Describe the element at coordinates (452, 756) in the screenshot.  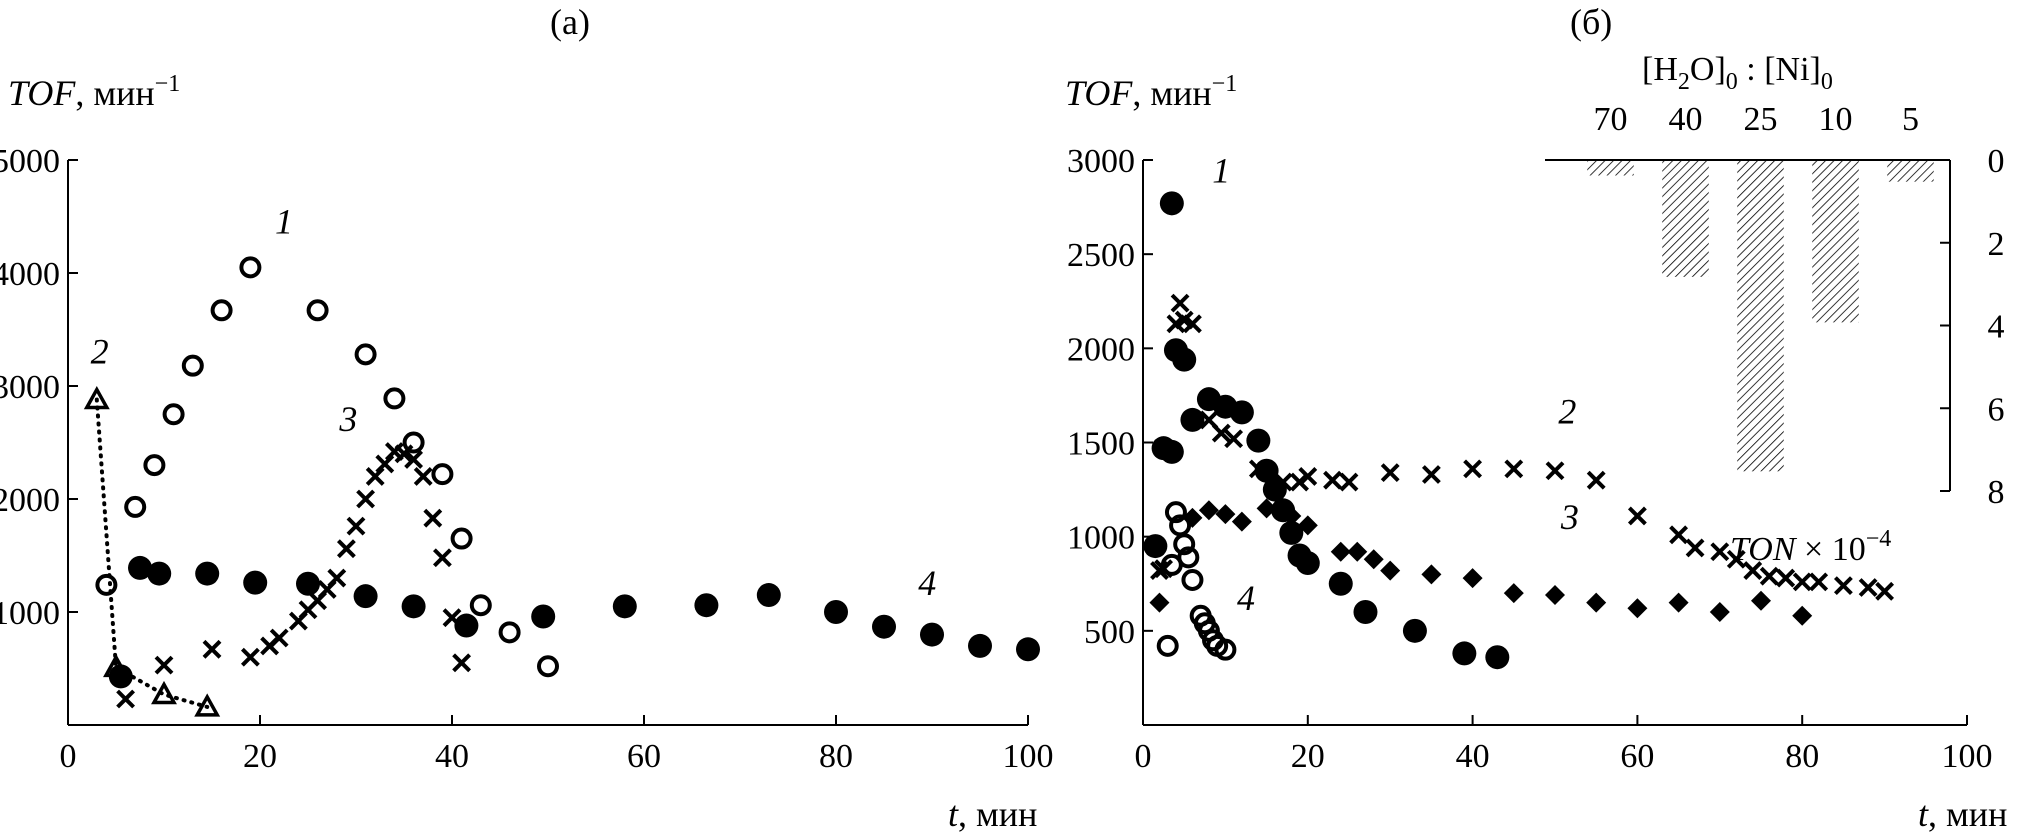
I see `panel-a-x-tick-label: 40` at that location.